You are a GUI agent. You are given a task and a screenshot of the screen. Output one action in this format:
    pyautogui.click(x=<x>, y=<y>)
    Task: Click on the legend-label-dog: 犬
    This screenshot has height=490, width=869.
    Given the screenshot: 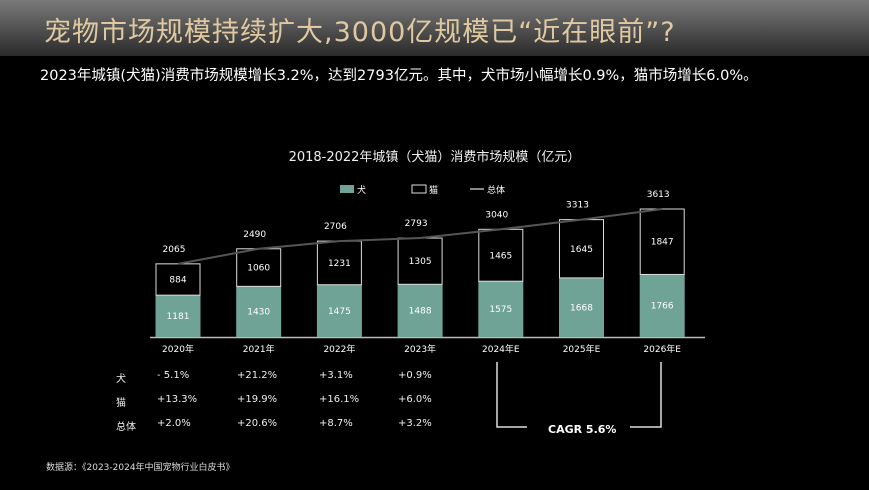 What is the action you would take?
    pyautogui.click(x=361, y=190)
    